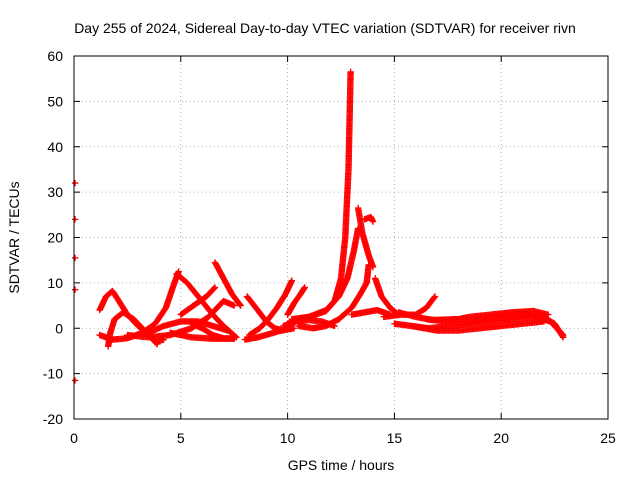 The image size is (640, 480). I want to click on x-tick-label: 20, so click(501, 438).